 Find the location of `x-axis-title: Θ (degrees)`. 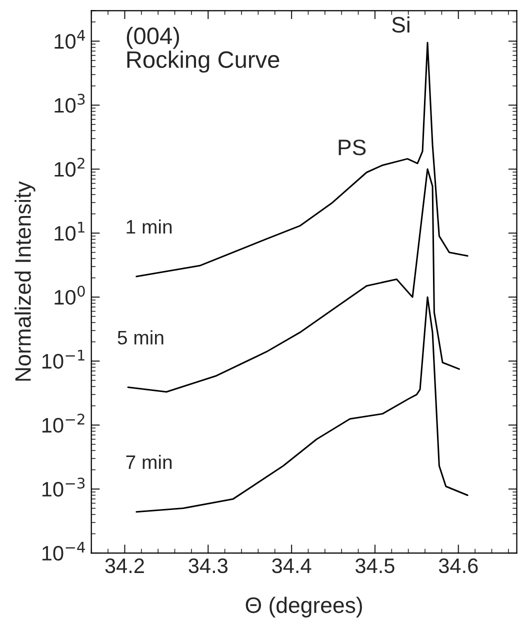

x-axis-title: Θ (degrees) is located at coordinates (304, 607).